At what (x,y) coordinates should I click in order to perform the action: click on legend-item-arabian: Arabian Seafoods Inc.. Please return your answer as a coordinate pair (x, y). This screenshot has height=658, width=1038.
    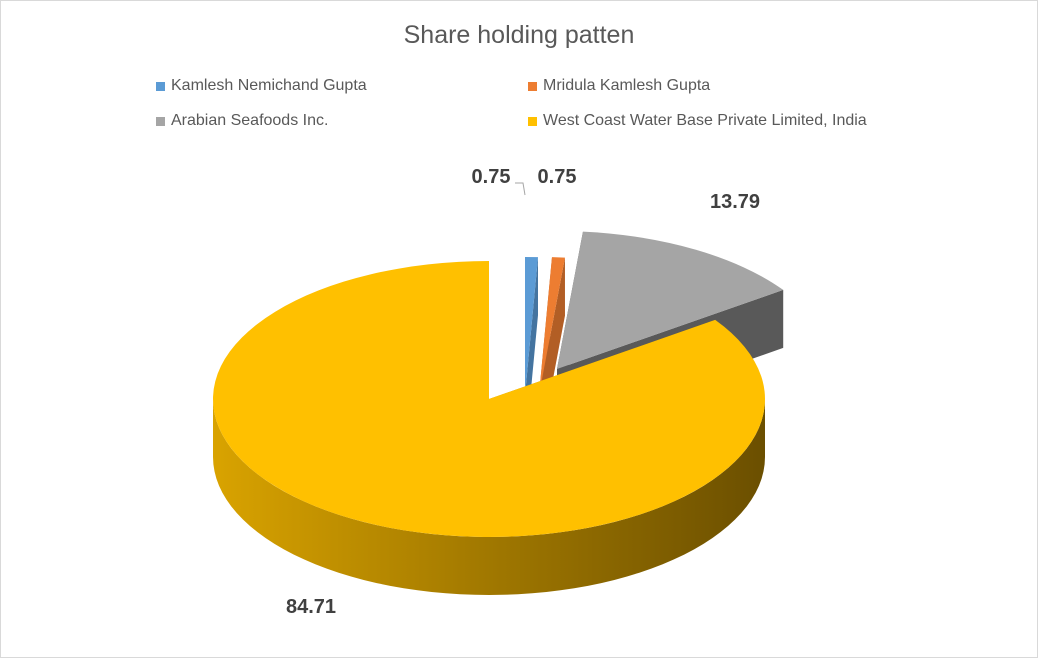
    Looking at the image, I should click on (242, 121).